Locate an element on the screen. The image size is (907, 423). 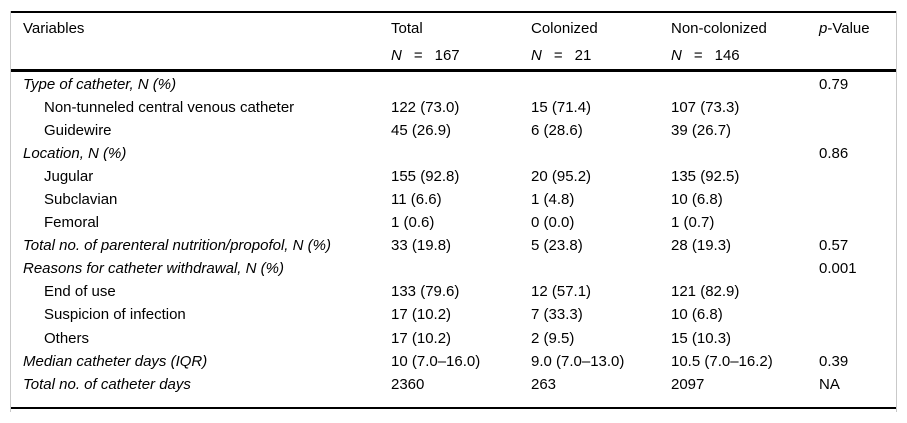
cell-colonized: 2 (9.5) is located at coordinates (553, 338).